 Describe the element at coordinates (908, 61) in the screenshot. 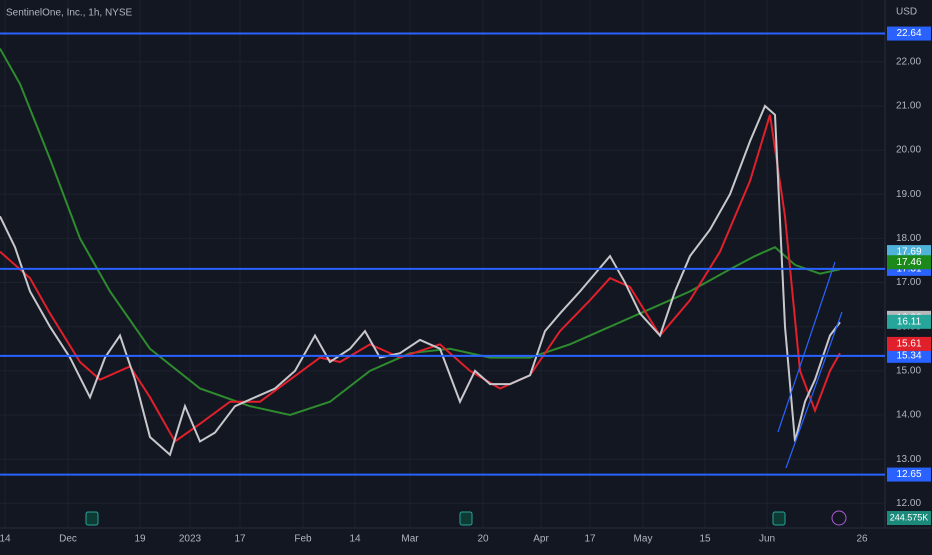

I see `y-tick-label: 22.00` at that location.